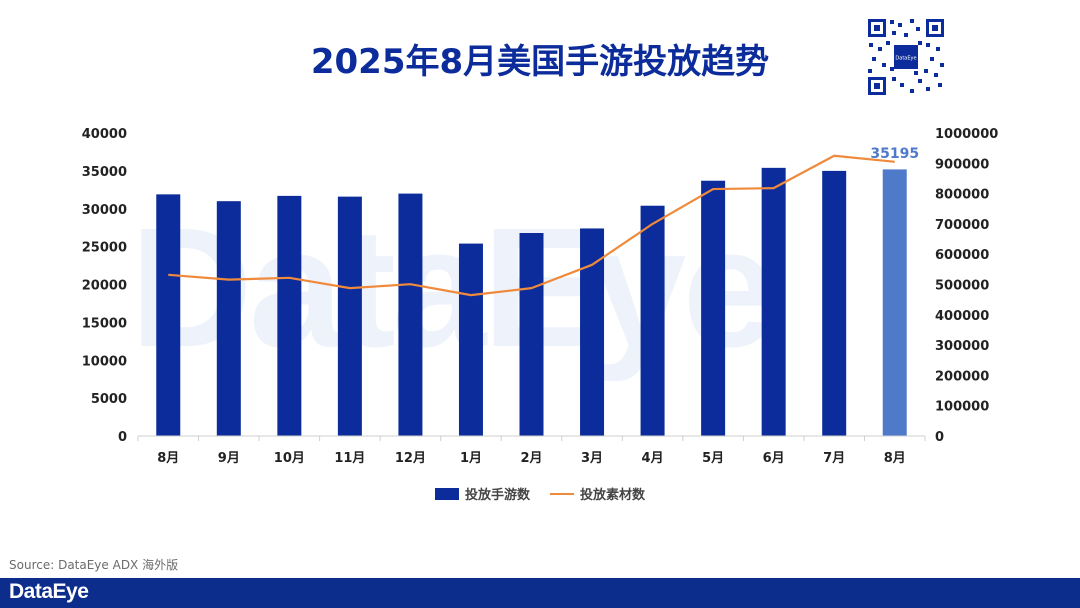 This screenshot has height=608, width=1080. Describe the element at coordinates (104, 248) in the screenshot. I see `y-left-tick-5: 25000` at that location.